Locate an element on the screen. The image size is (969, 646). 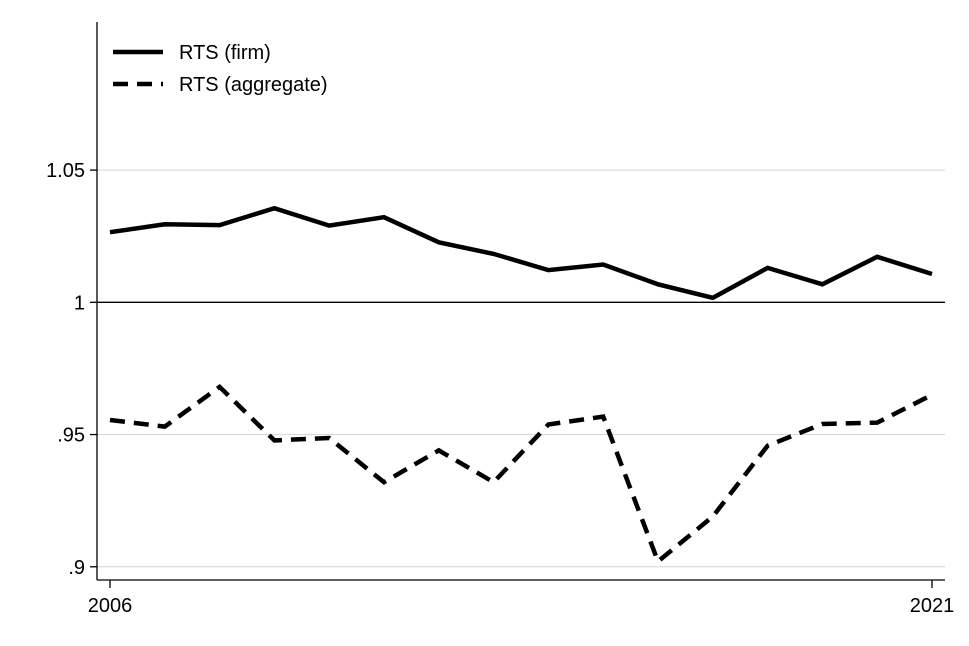
x-tick-label: 2006 is located at coordinates (110, 606).